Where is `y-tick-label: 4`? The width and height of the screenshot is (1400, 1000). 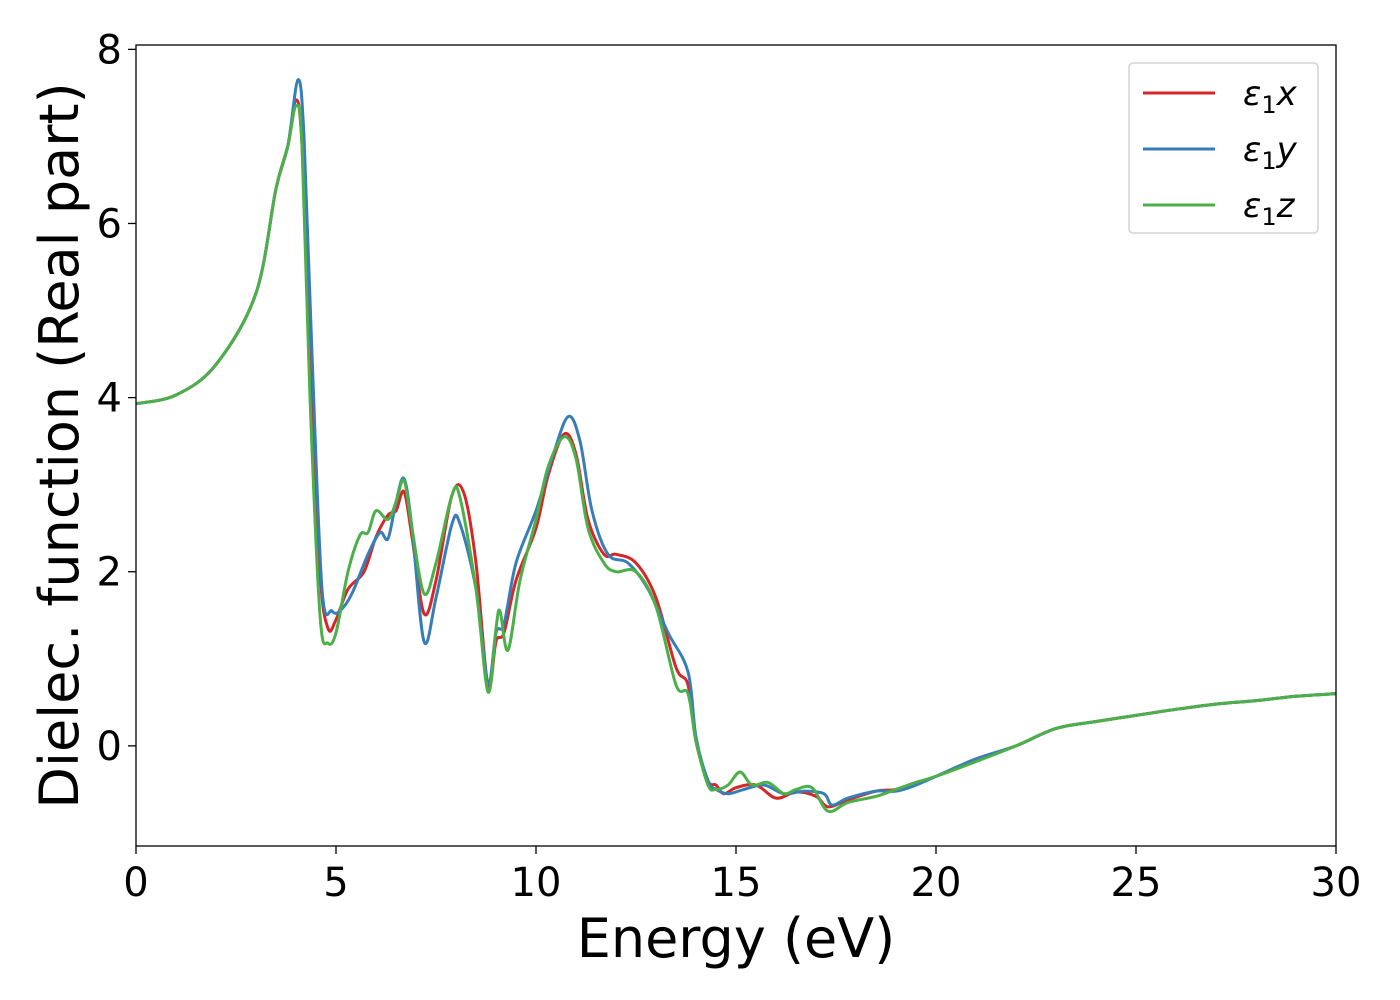
y-tick-label: 4 is located at coordinates (109, 399).